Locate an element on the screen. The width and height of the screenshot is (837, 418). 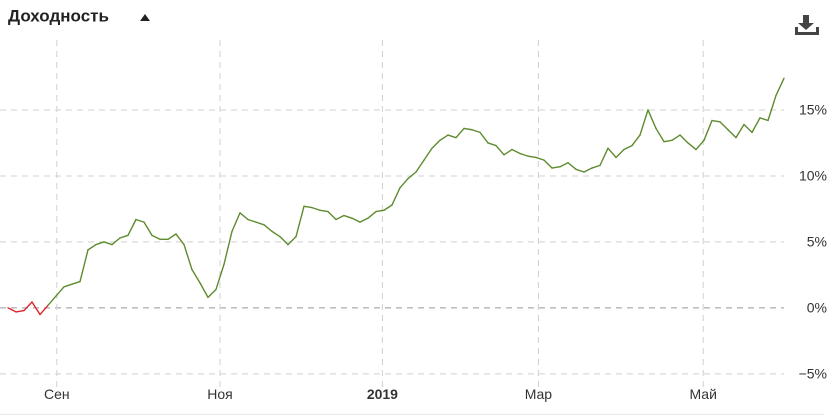
y-tick-label: 15% is located at coordinates (813, 110).